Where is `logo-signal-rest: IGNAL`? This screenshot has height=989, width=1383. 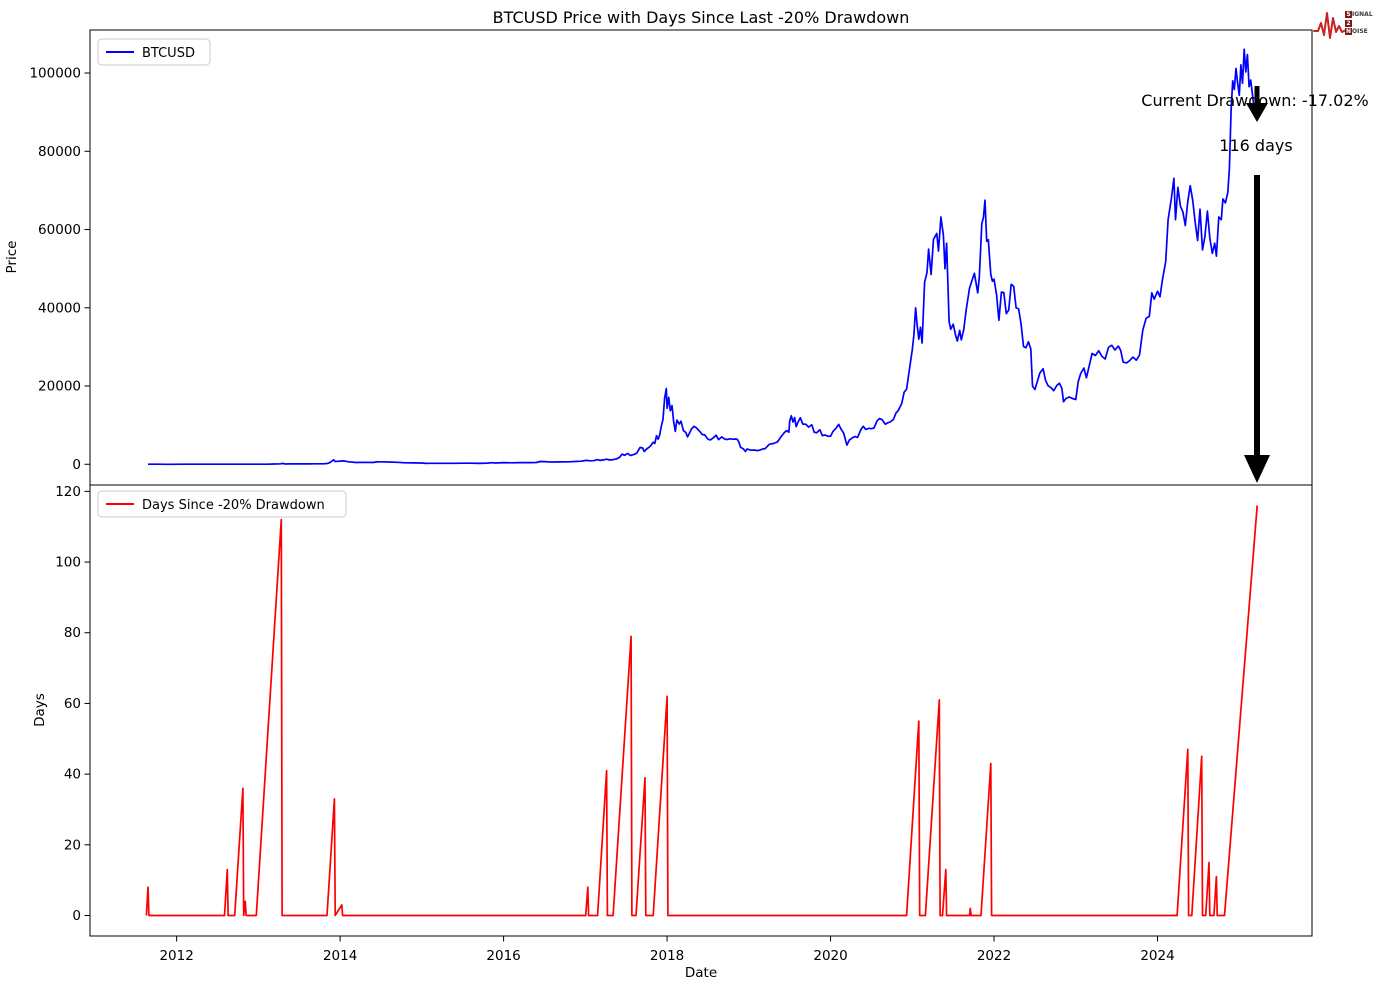 logo-signal-rest: IGNAL is located at coordinates (1362, 14).